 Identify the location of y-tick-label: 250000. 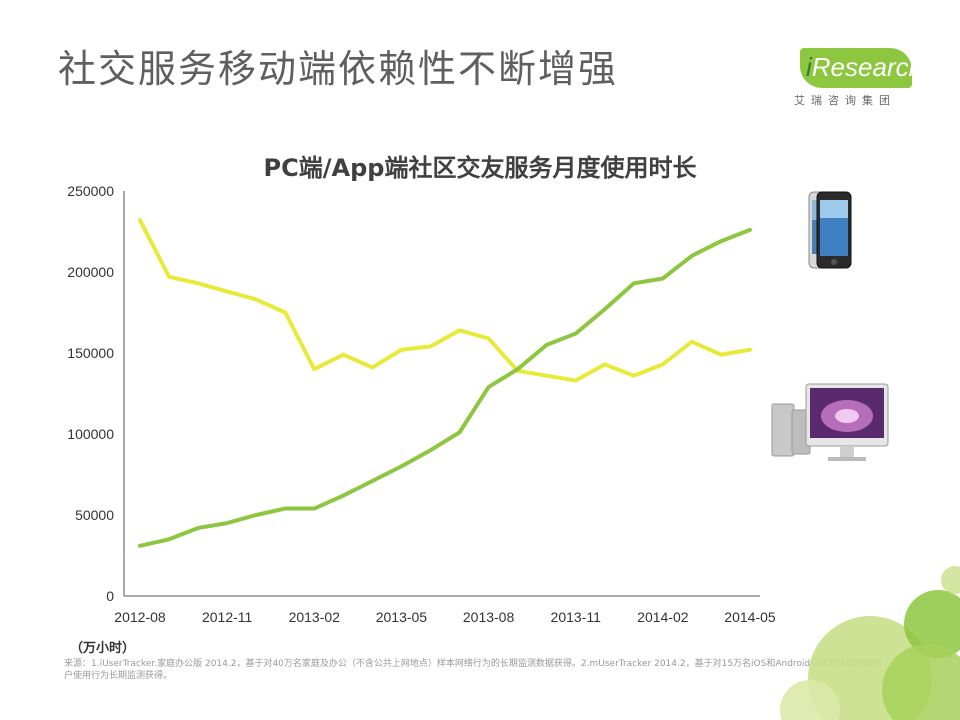
(90, 191).